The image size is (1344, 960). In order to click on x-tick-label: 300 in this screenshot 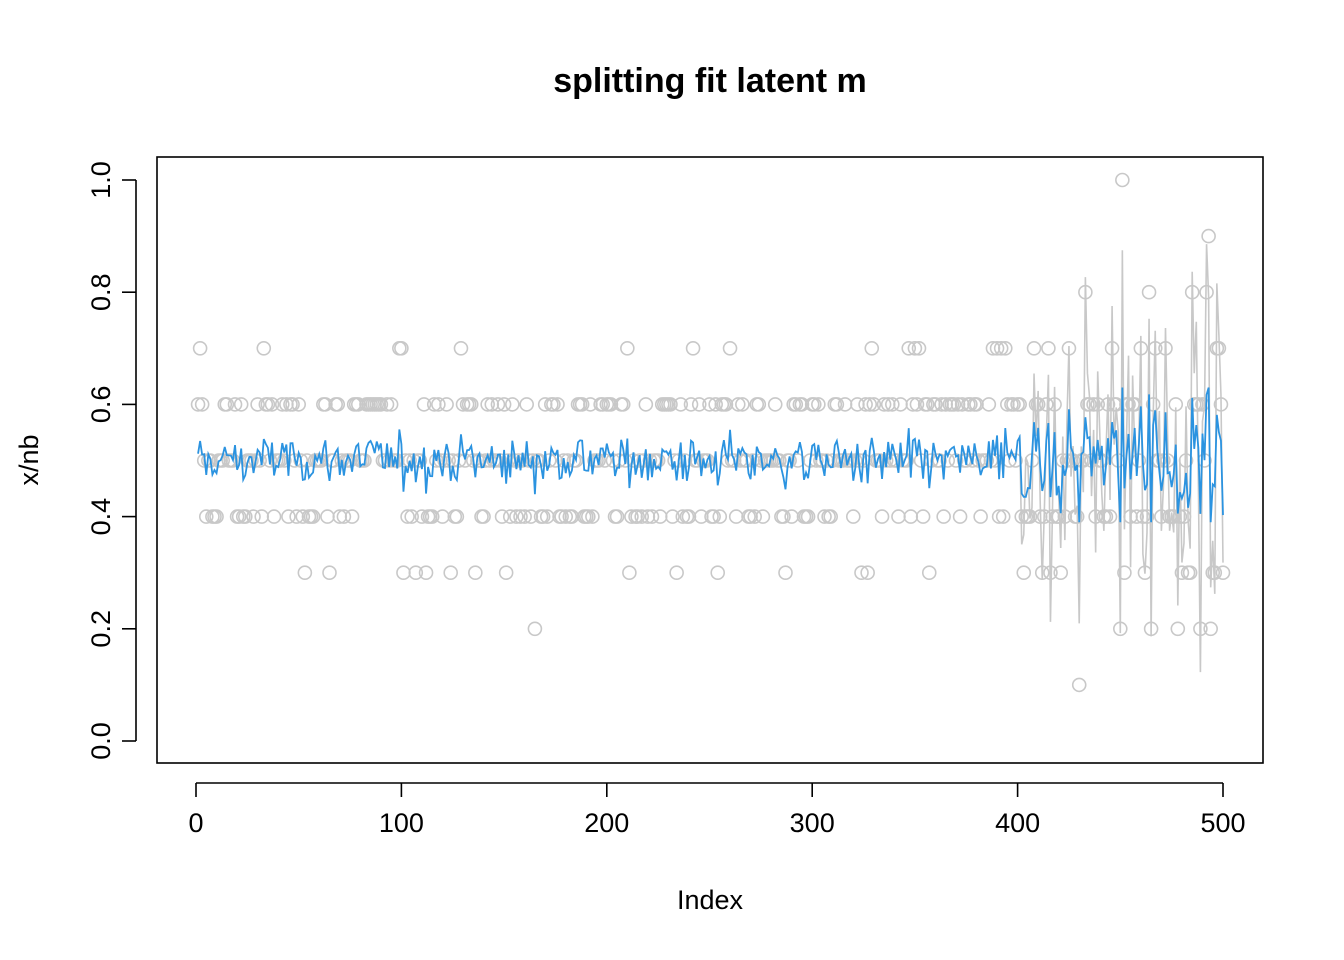, I will do `click(812, 823)`.